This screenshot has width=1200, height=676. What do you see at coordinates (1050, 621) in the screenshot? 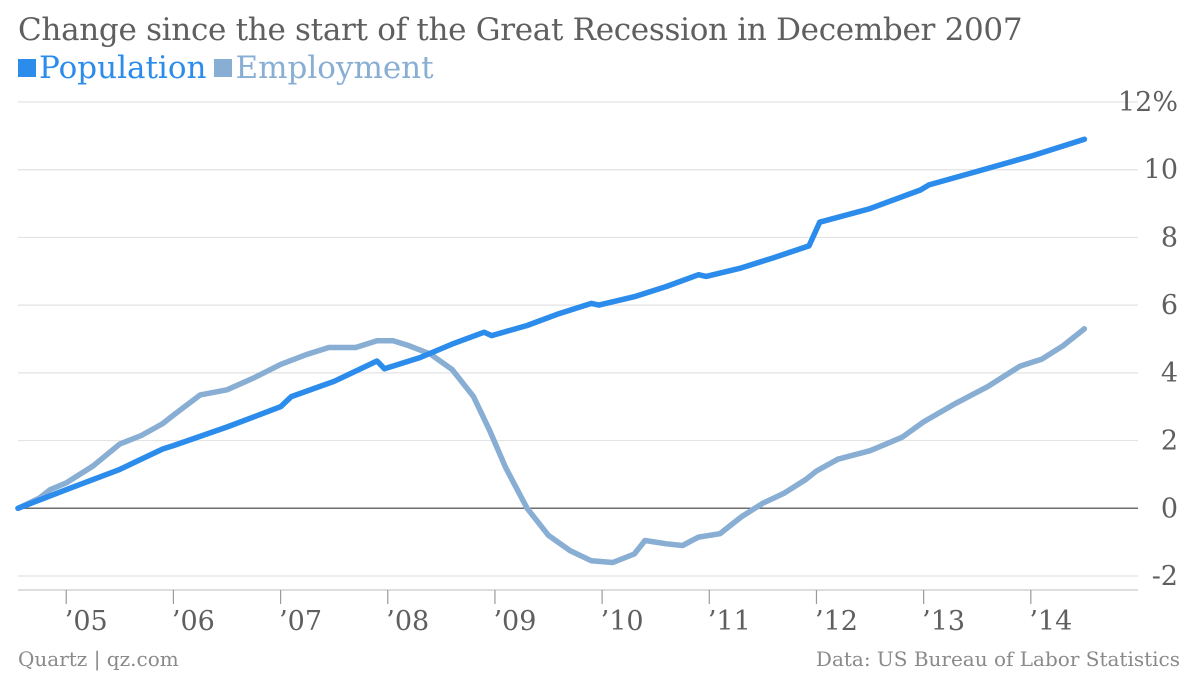
I see `x-tick-label-2014: ’14` at bounding box center [1050, 621].